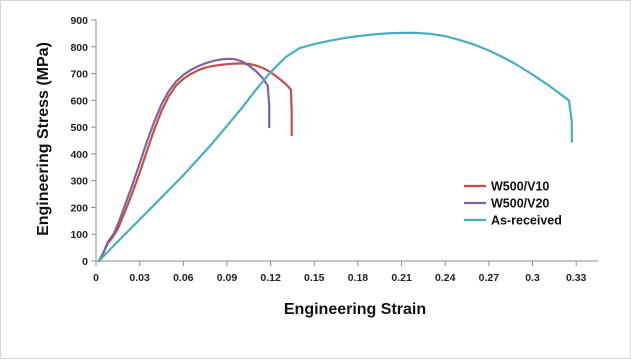  What do you see at coordinates (79, 182) in the screenshot?
I see `y-tick-label: 300` at bounding box center [79, 182].